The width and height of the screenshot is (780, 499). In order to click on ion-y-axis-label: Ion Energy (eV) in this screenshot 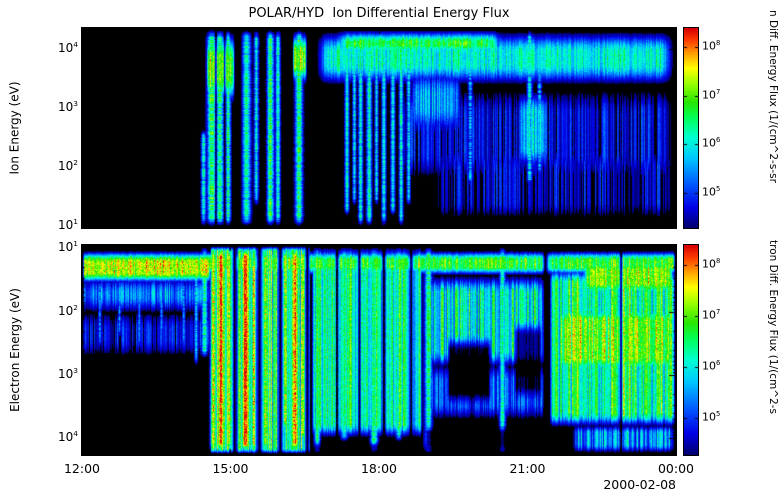, I will do `click(15, 128)`.